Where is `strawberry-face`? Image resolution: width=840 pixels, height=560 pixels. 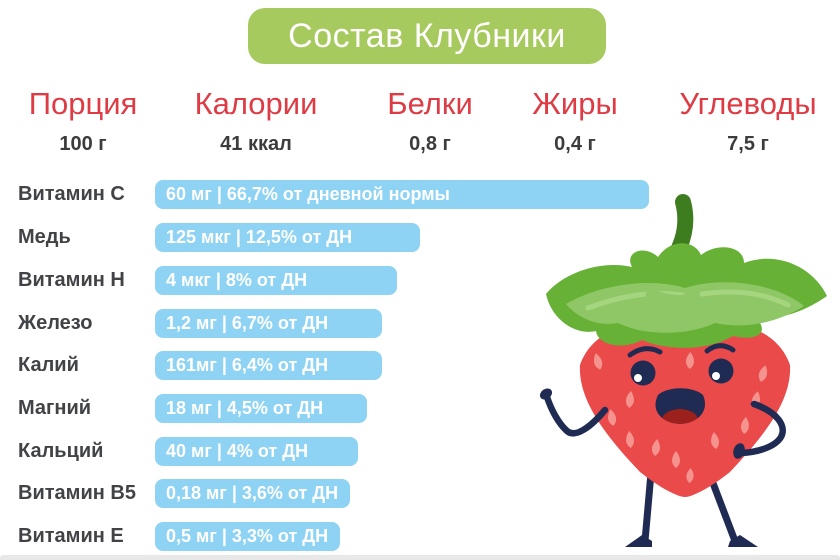 strawberry-face is located at coordinates (681, 383).